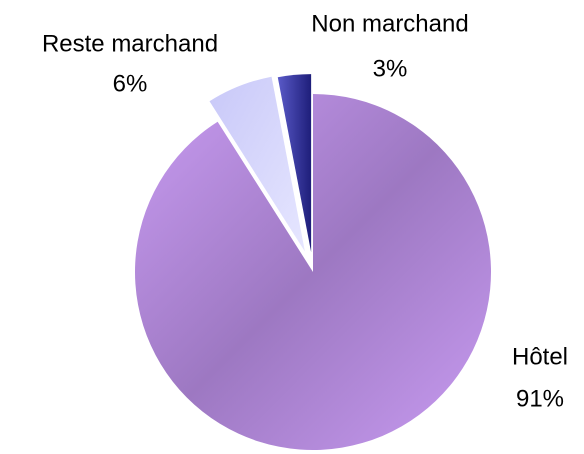  Describe the element at coordinates (390, 68) in the screenshot. I see `slice-value: 3%` at that location.